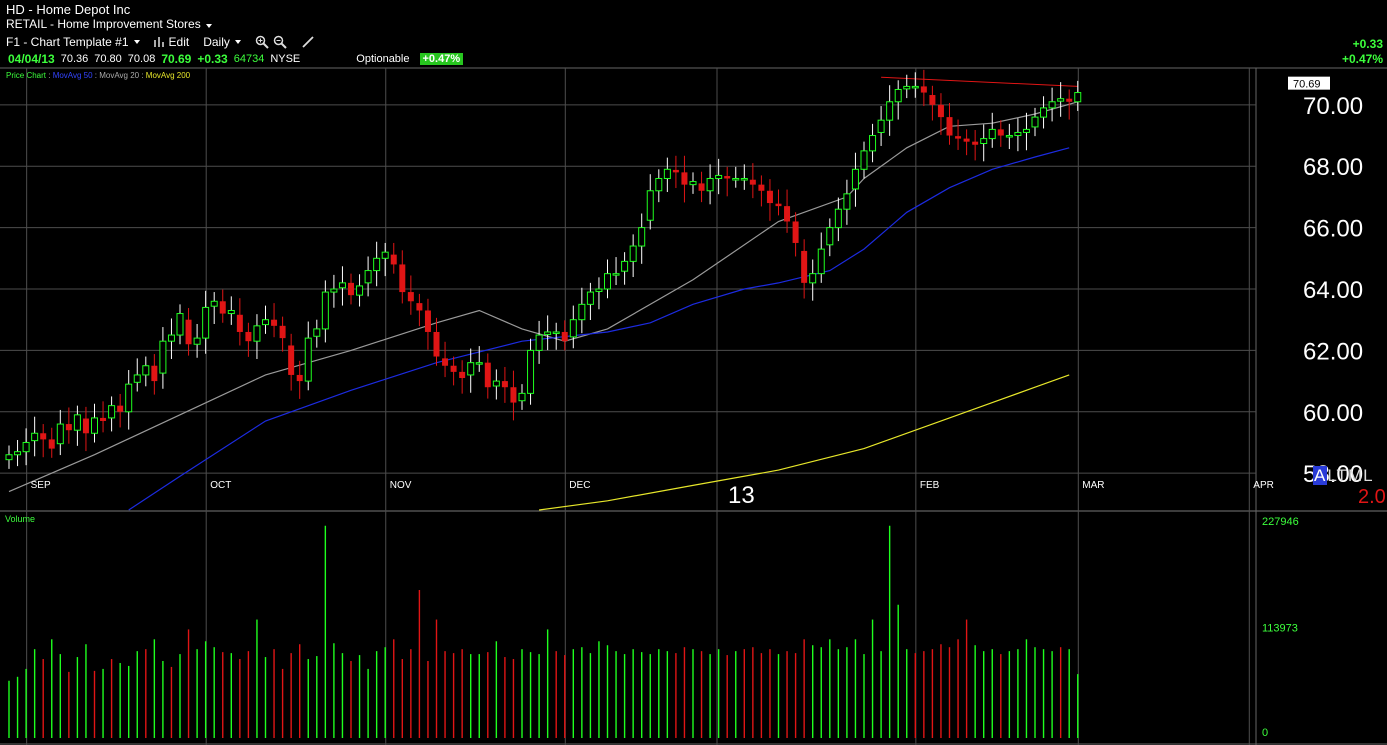 This screenshot has height=745, width=1387. I want to click on legend-ma50: MovAvg 50, so click(72, 75).